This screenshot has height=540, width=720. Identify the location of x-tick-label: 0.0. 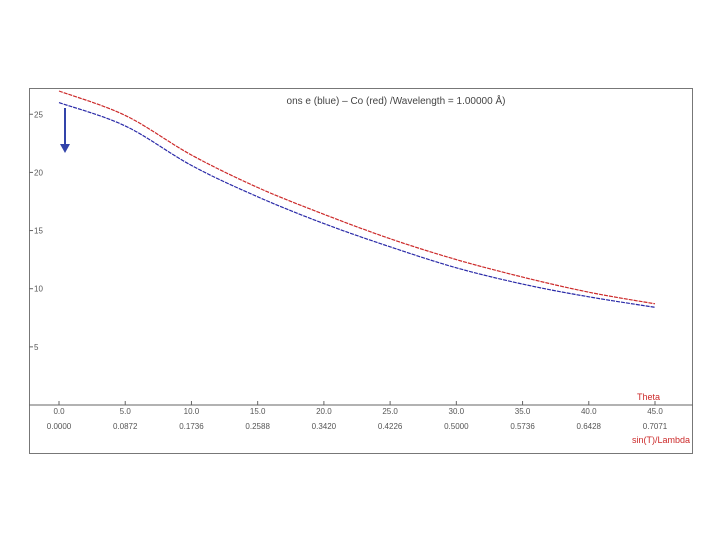
(59, 411).